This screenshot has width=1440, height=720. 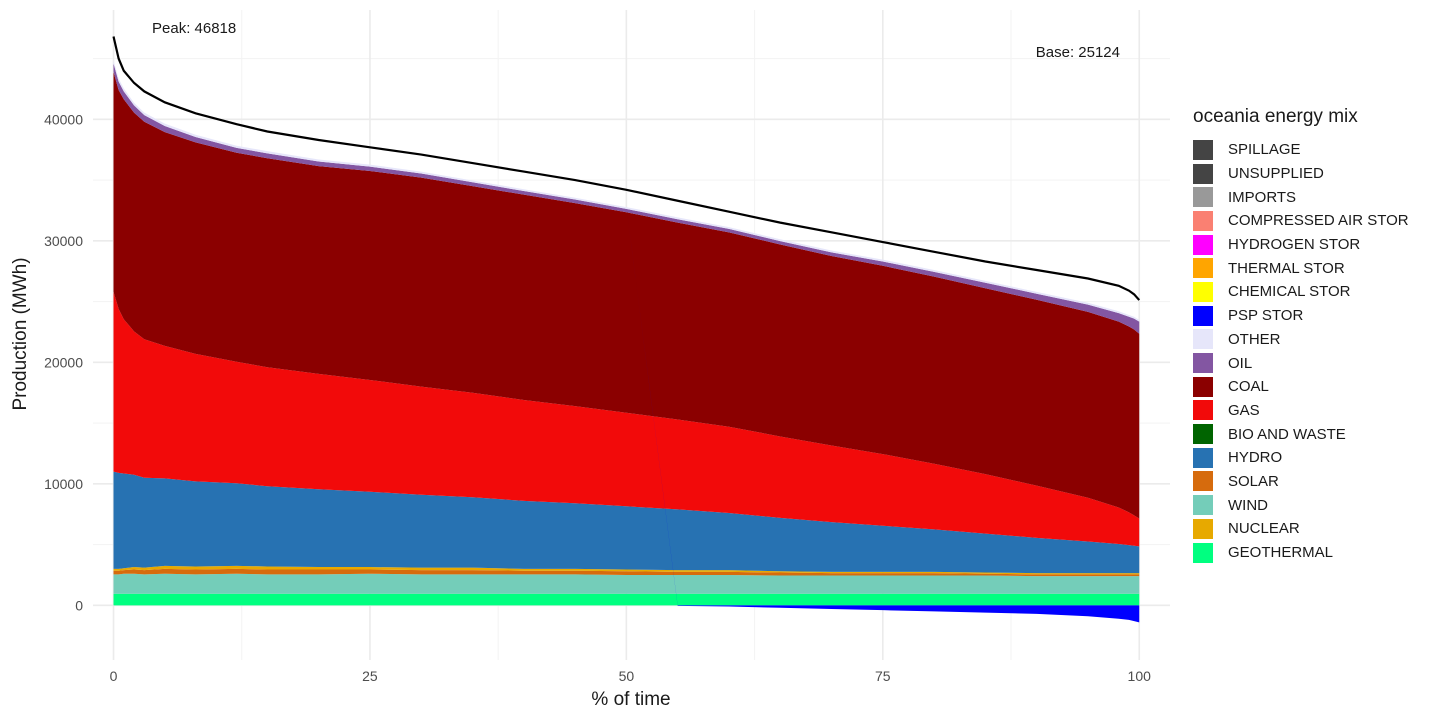 I want to click on peak-annotation: Peak: 46818, so click(x=194, y=28).